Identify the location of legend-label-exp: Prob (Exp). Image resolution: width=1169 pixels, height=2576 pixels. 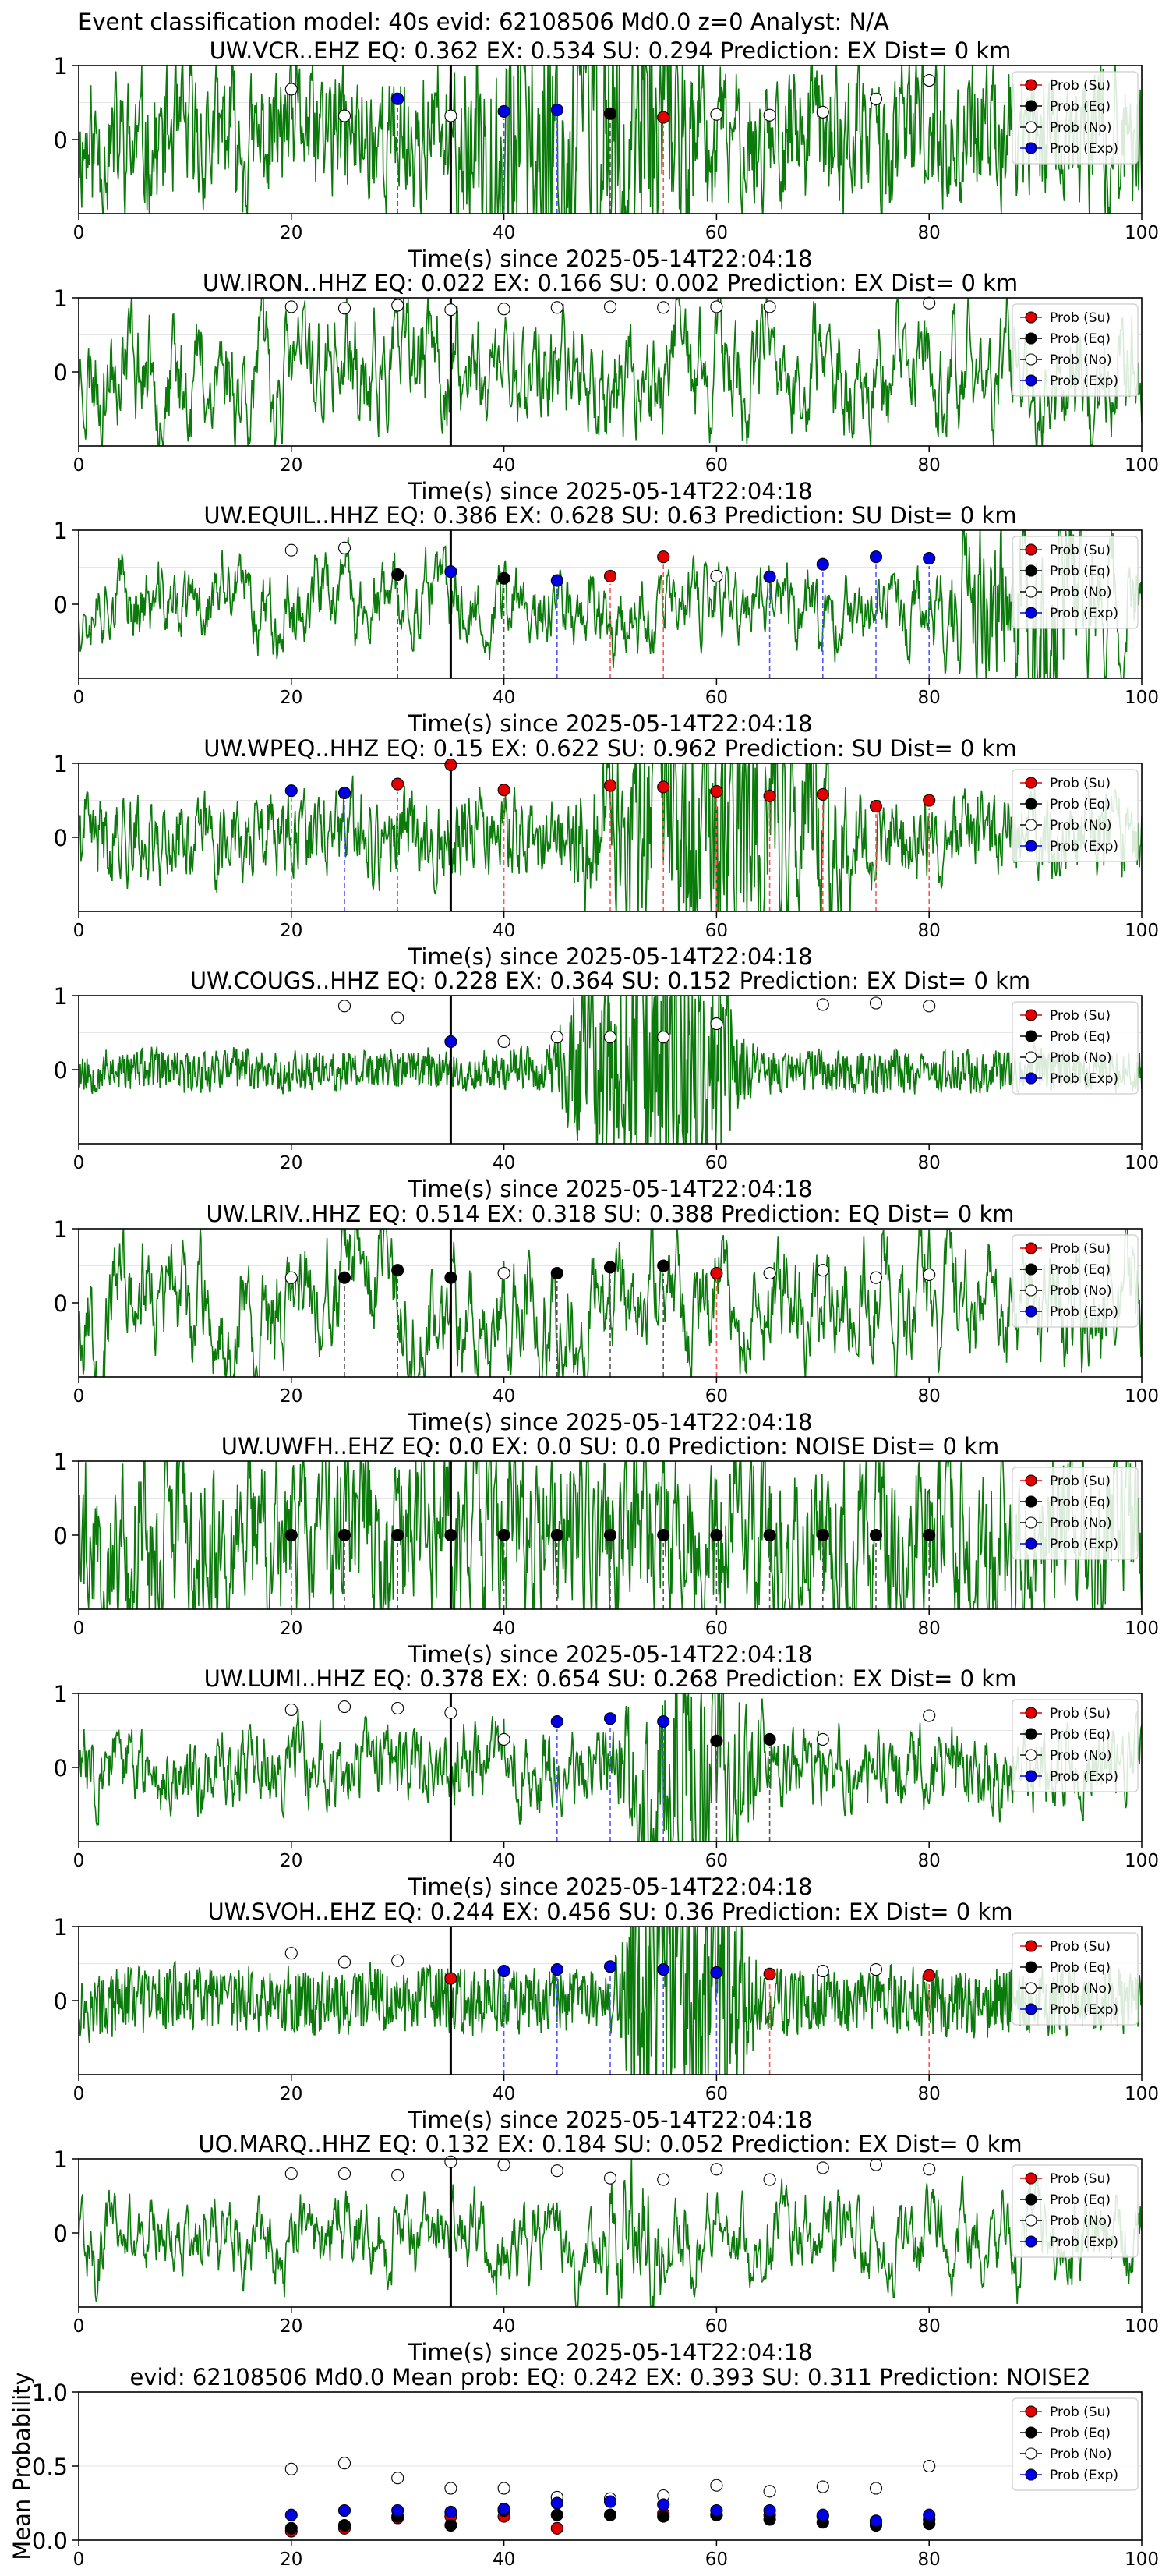
(1084, 381).